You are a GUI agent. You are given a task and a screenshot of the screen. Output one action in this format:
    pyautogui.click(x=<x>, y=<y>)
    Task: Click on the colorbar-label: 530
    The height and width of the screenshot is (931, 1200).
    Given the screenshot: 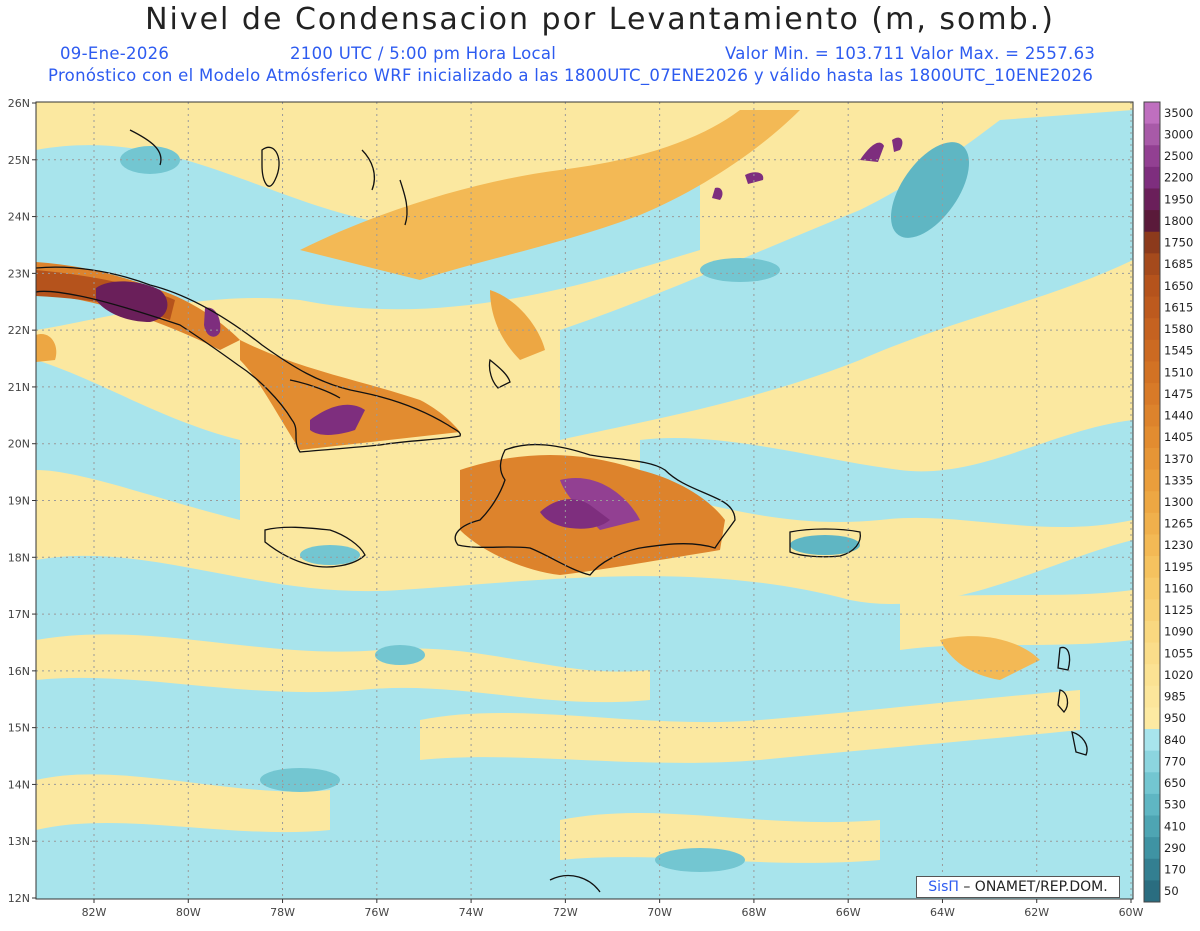 What is the action you would take?
    pyautogui.click(x=1175, y=805)
    